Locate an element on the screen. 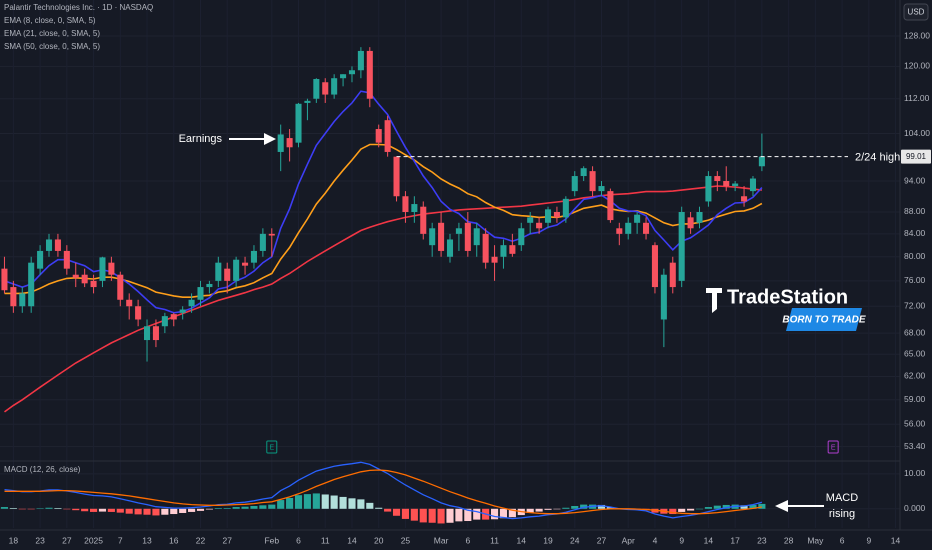  x-tick-label: 6 is located at coordinates (467, 540).